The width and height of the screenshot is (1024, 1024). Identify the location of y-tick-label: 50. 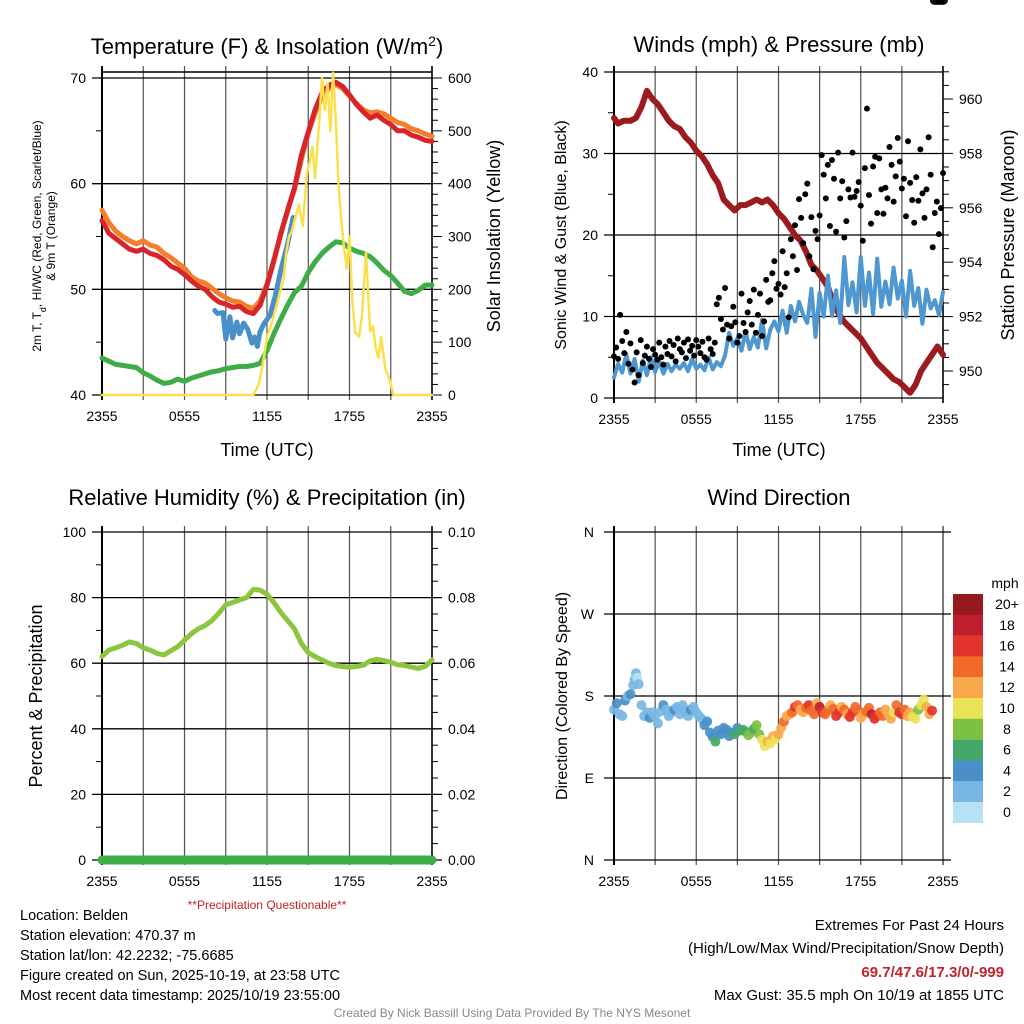
(78, 289).